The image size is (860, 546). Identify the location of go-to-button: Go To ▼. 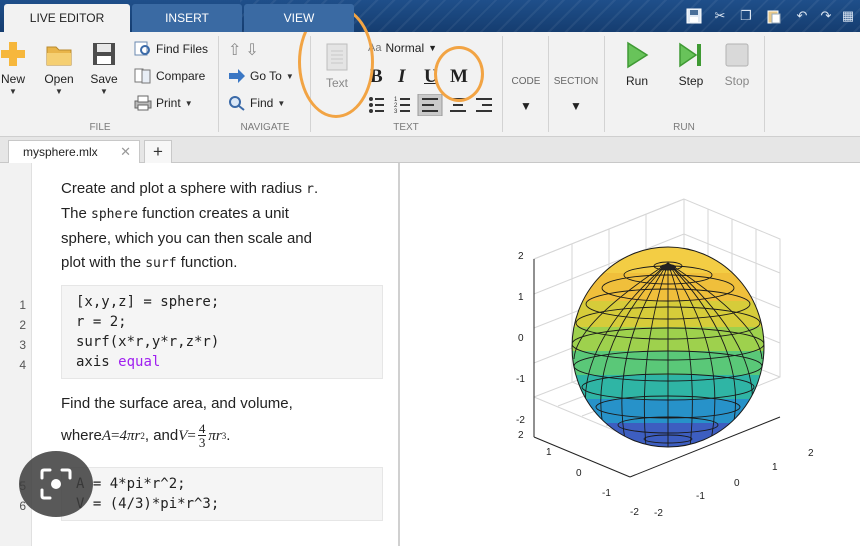
(261, 76).